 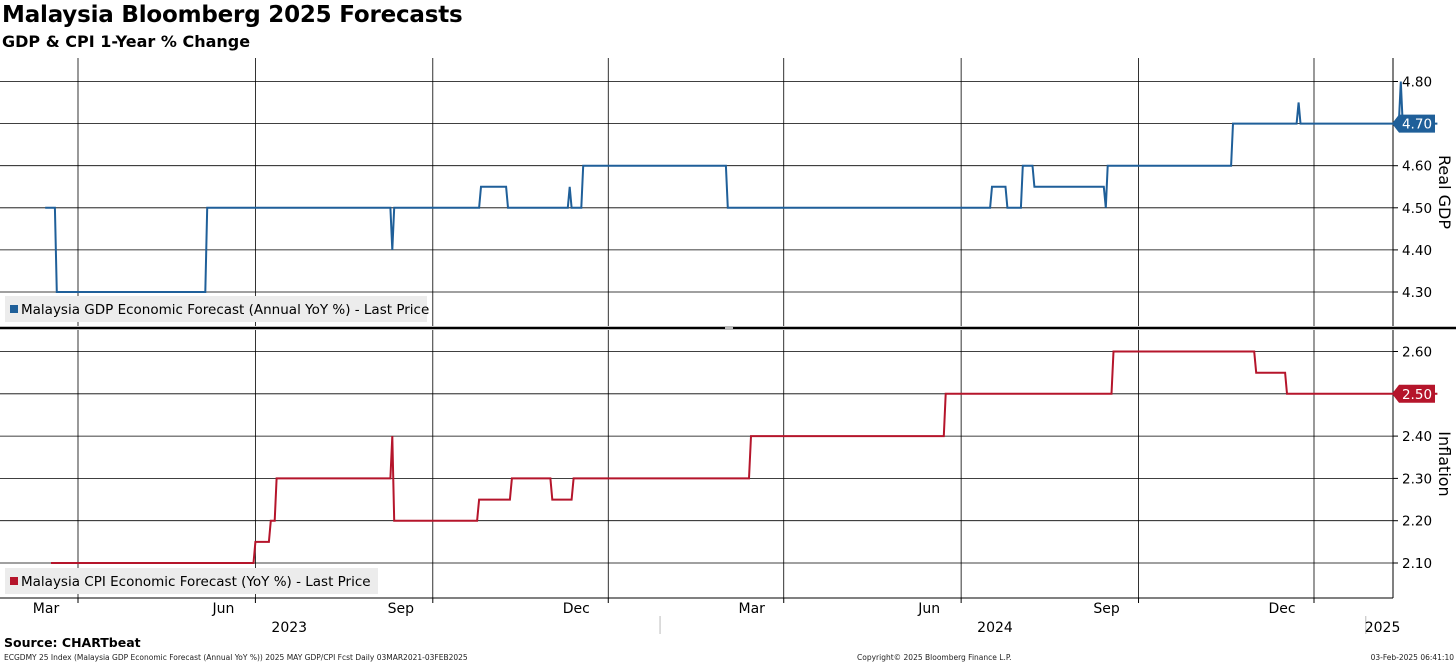 What do you see at coordinates (1417, 437) in the screenshot?
I see `y-tick-label: 2.40` at bounding box center [1417, 437].